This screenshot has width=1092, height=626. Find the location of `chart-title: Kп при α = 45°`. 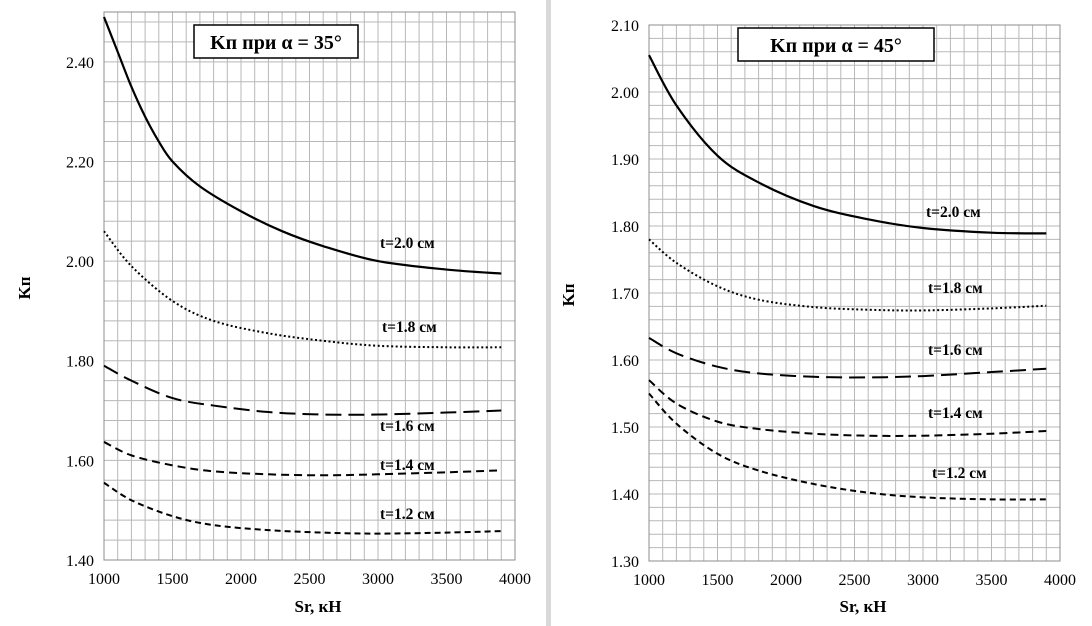

chart-title: Kп при α = 45° is located at coordinates (836, 46).